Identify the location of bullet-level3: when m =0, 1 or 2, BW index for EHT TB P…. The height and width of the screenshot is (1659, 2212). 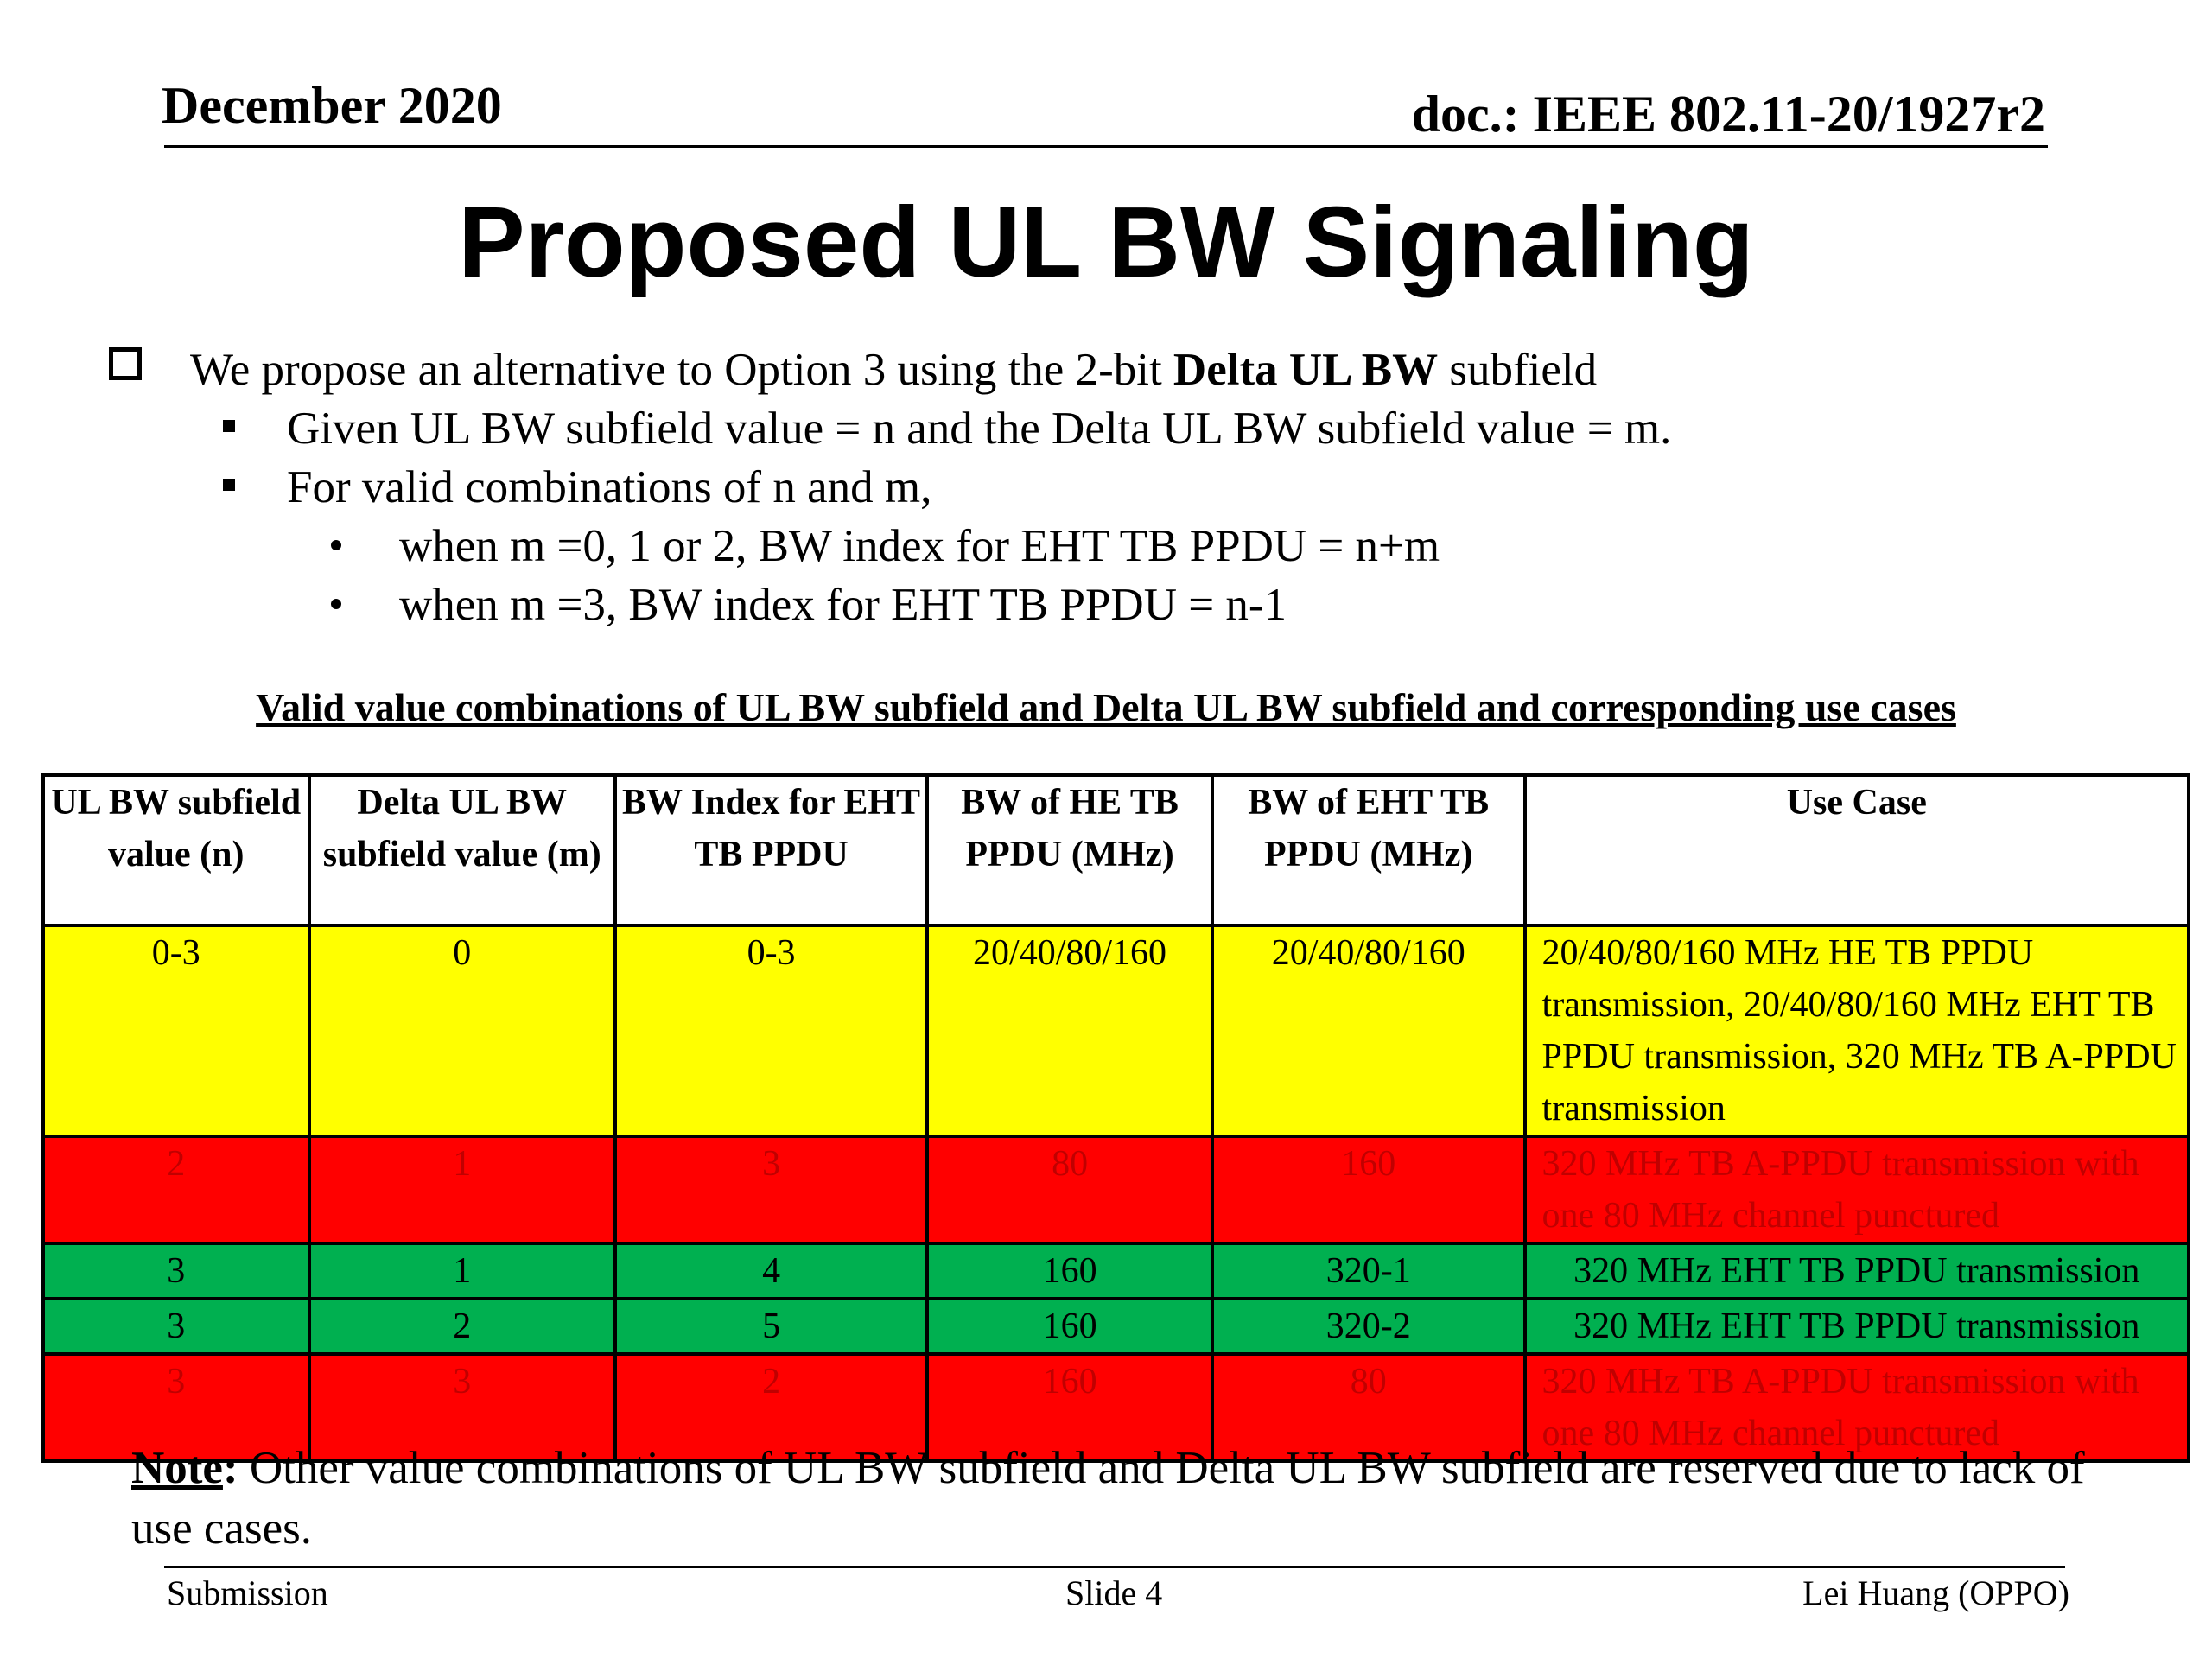
(919, 546).